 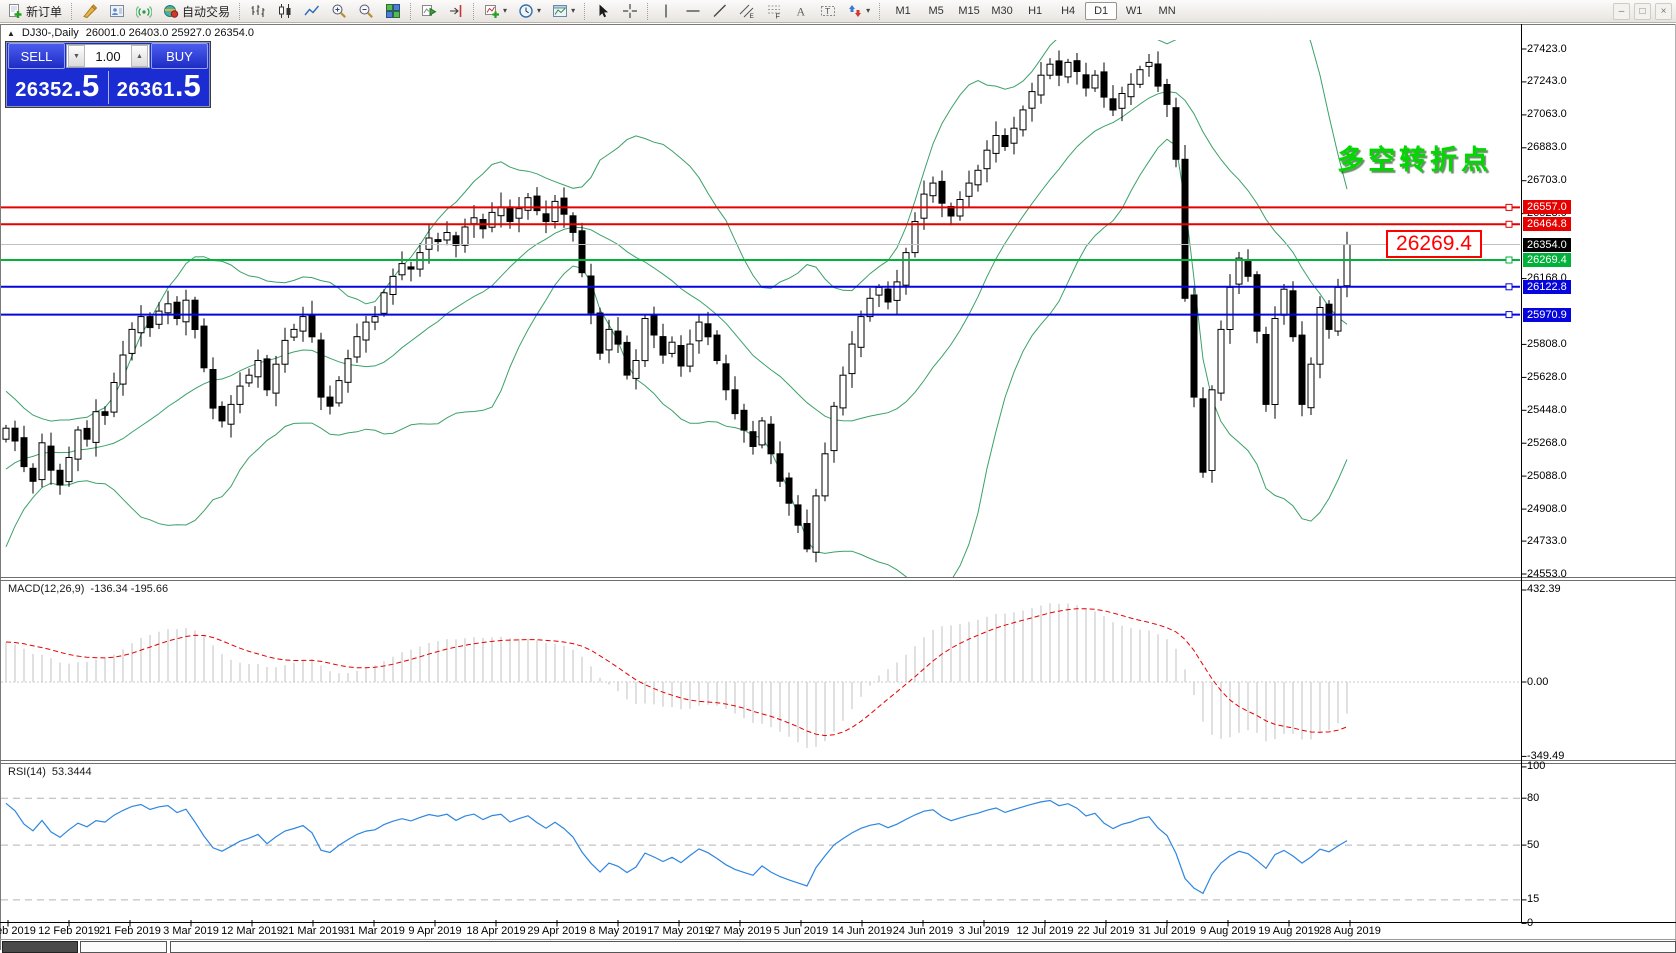 I want to click on minimize-button: –, so click(x=1621, y=11).